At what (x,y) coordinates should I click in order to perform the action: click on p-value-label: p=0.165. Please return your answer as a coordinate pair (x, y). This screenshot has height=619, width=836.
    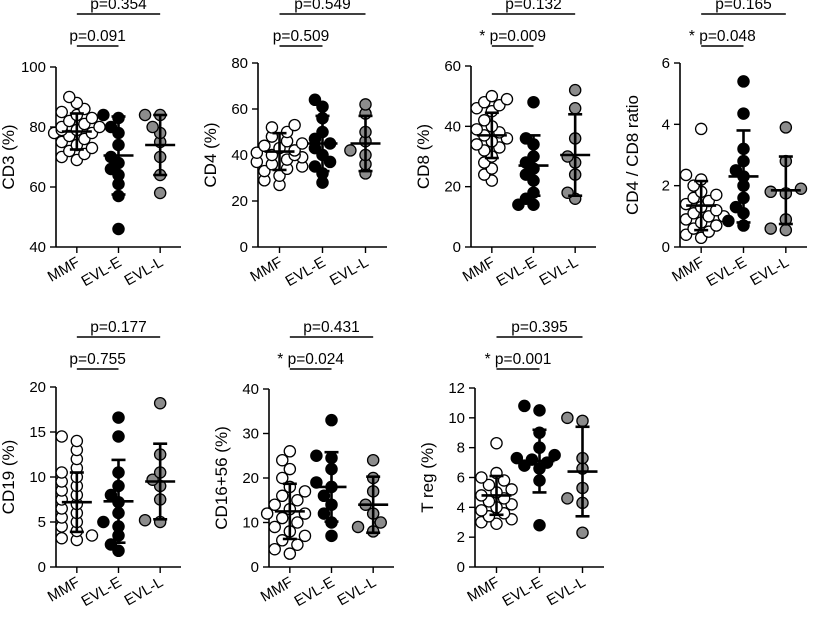
    Looking at the image, I should click on (743, 6).